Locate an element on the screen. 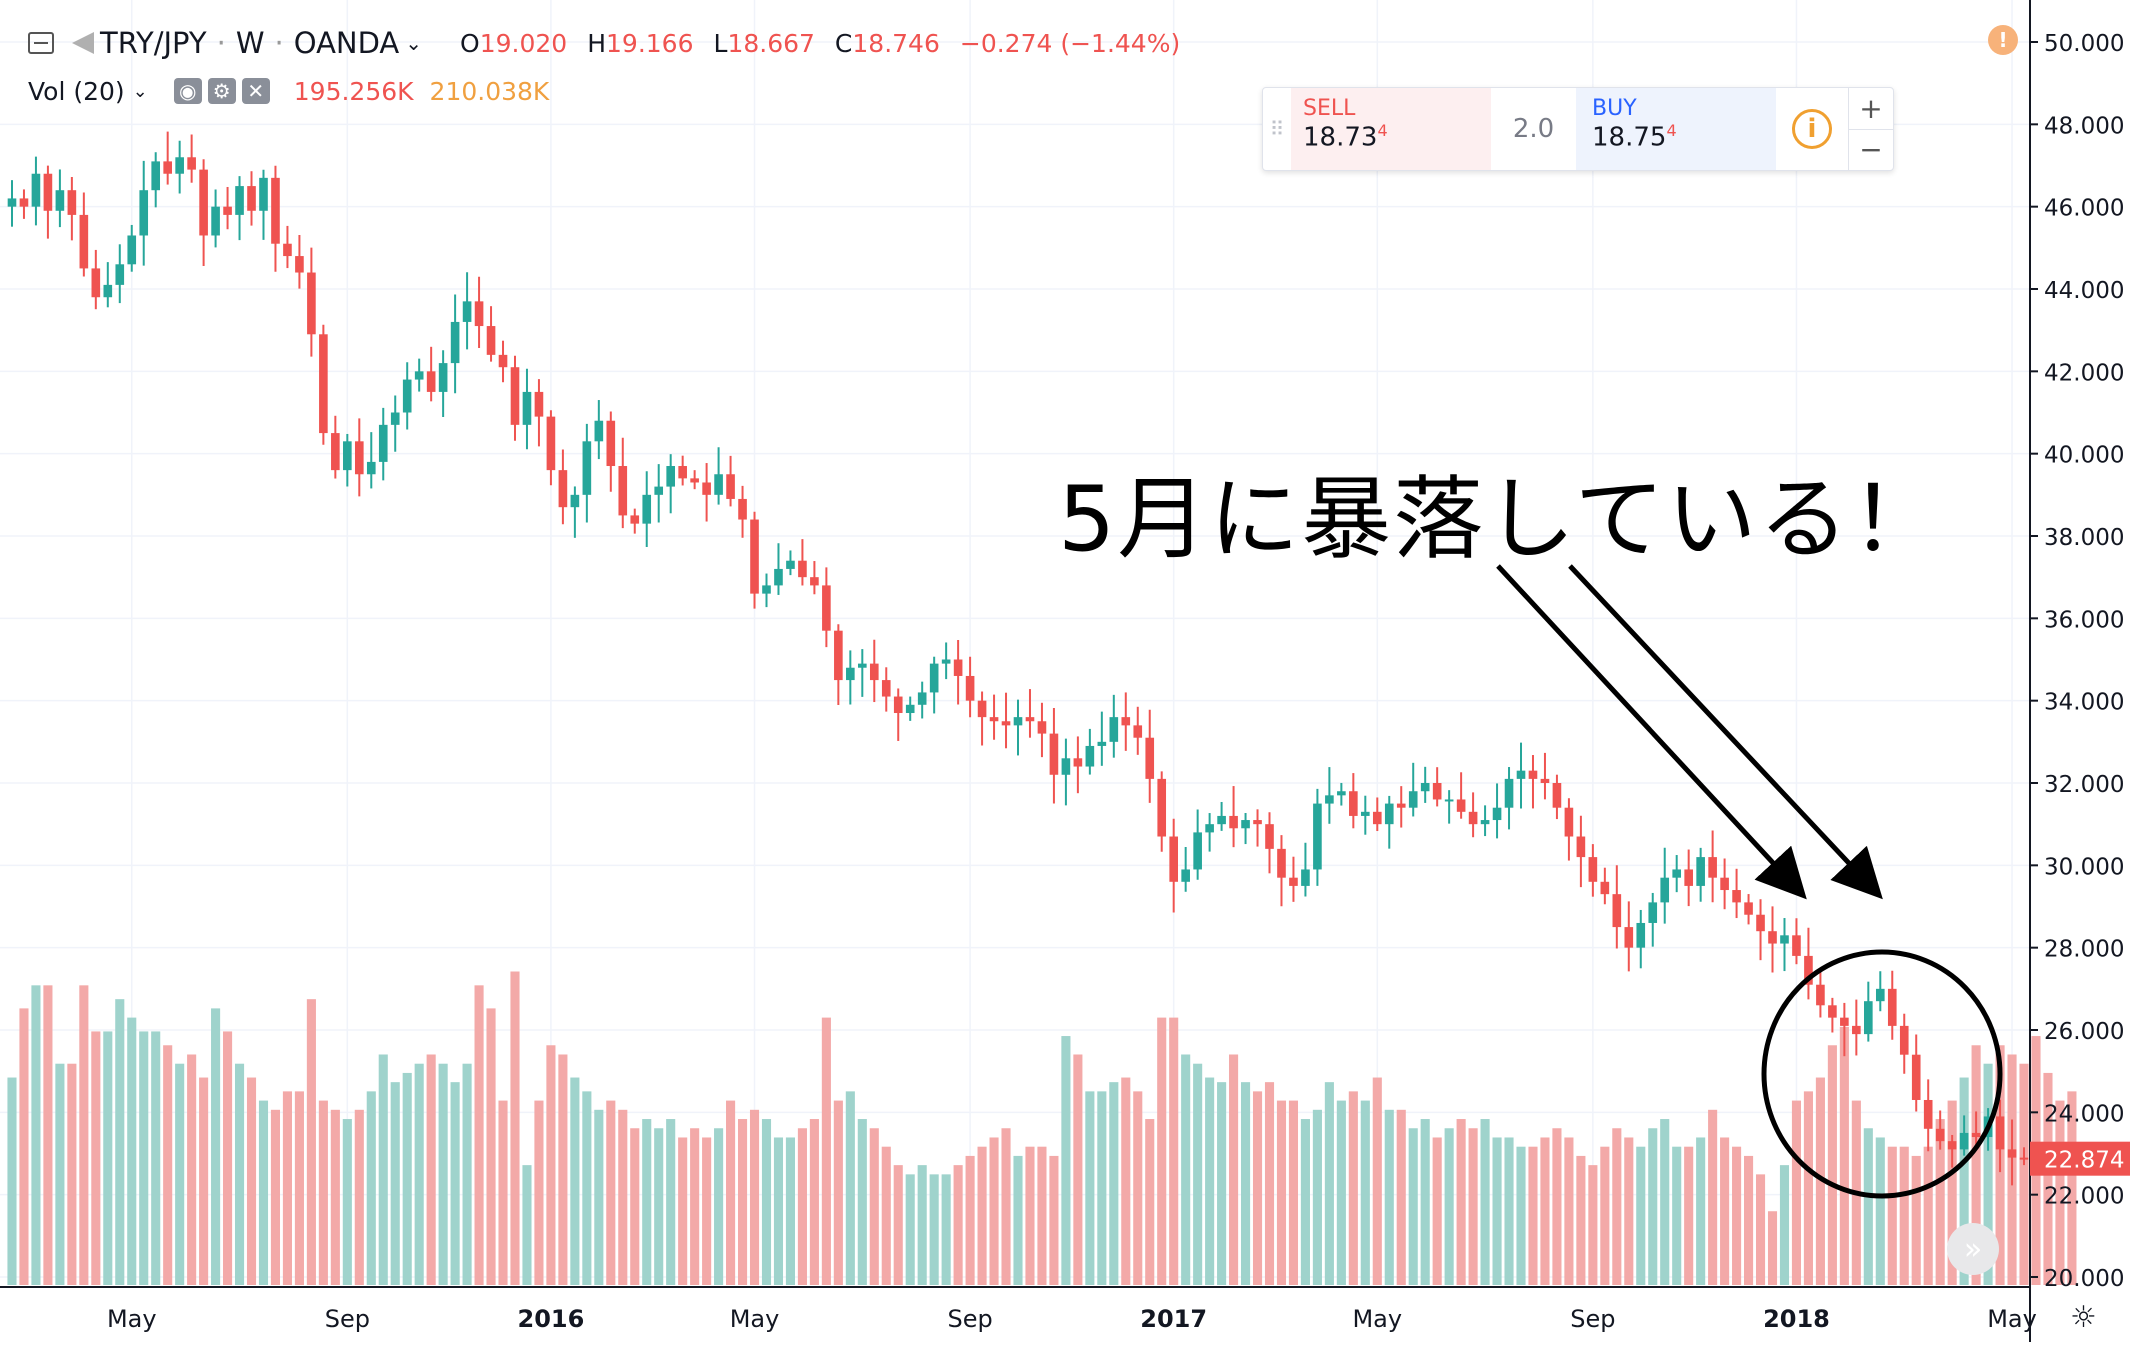  plus-button: + is located at coordinates (1871, 108).